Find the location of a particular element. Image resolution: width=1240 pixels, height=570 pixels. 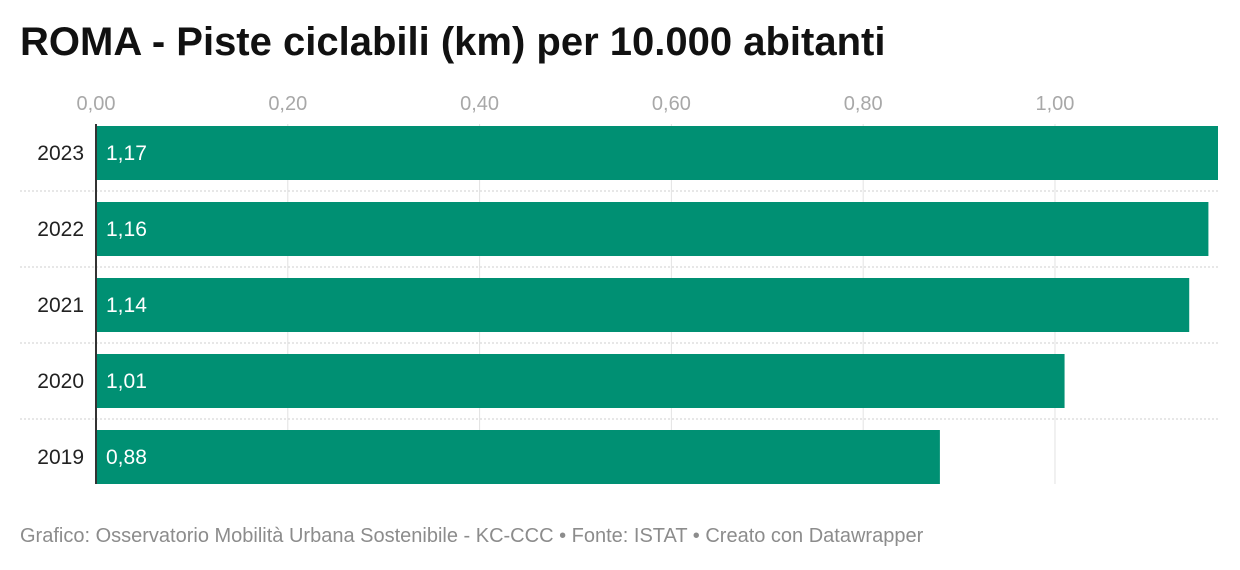

category-label: 2019 is located at coordinates (60, 457).